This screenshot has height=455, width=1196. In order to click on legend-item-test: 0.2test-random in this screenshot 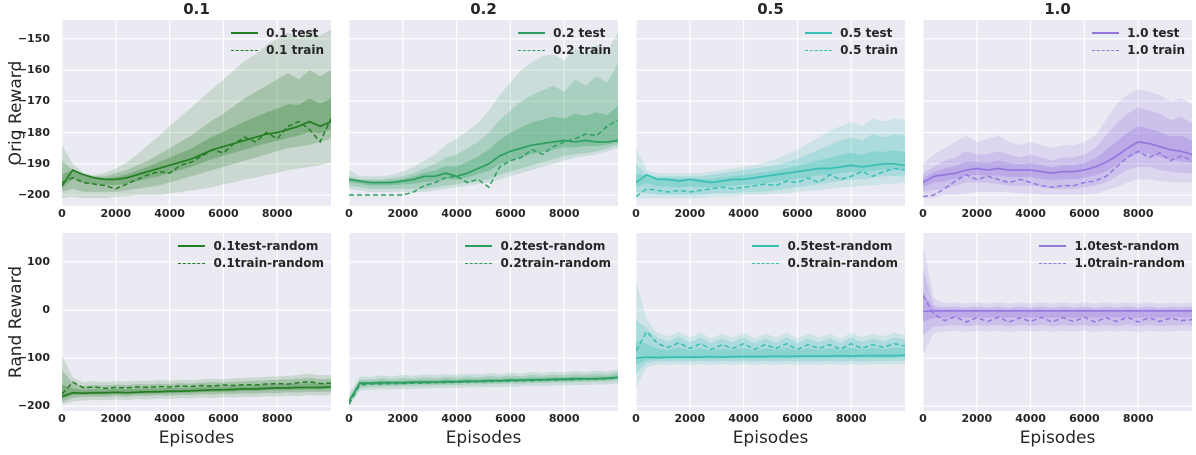, I will do `click(538, 246)`.